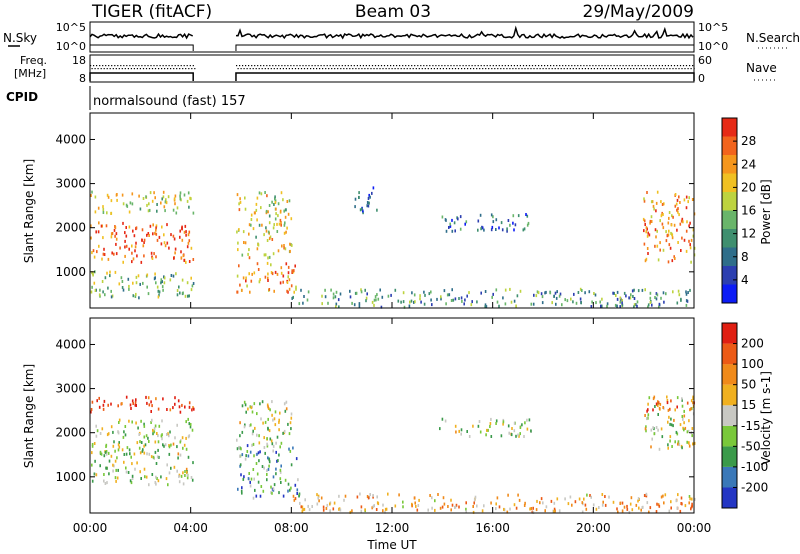 The width and height of the screenshot is (800, 554). What do you see at coordinates (29, 416) in the screenshot?
I see `velocity-ylabel: Slant Range [km]` at bounding box center [29, 416].